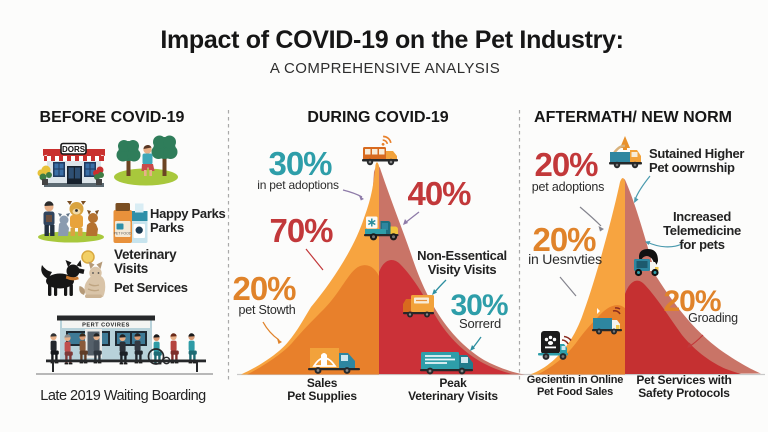 The width and height of the screenshot is (768, 432). I want to click on svg-text: PET FOOD, so click(123, 234).